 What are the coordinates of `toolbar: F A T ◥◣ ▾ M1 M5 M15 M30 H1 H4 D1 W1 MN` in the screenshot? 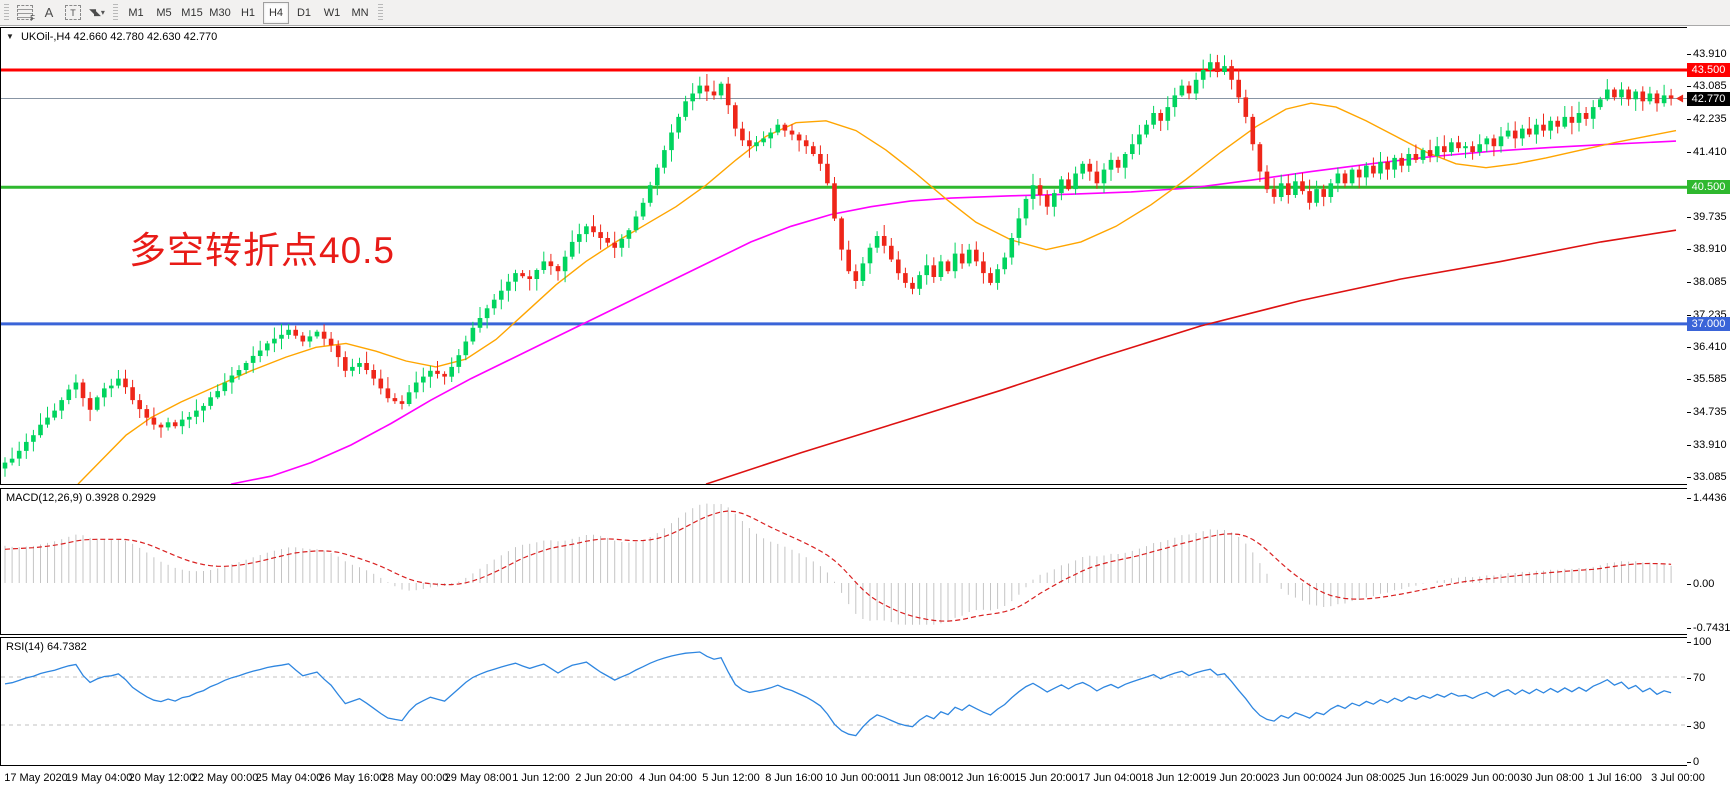 It's located at (865, 13).